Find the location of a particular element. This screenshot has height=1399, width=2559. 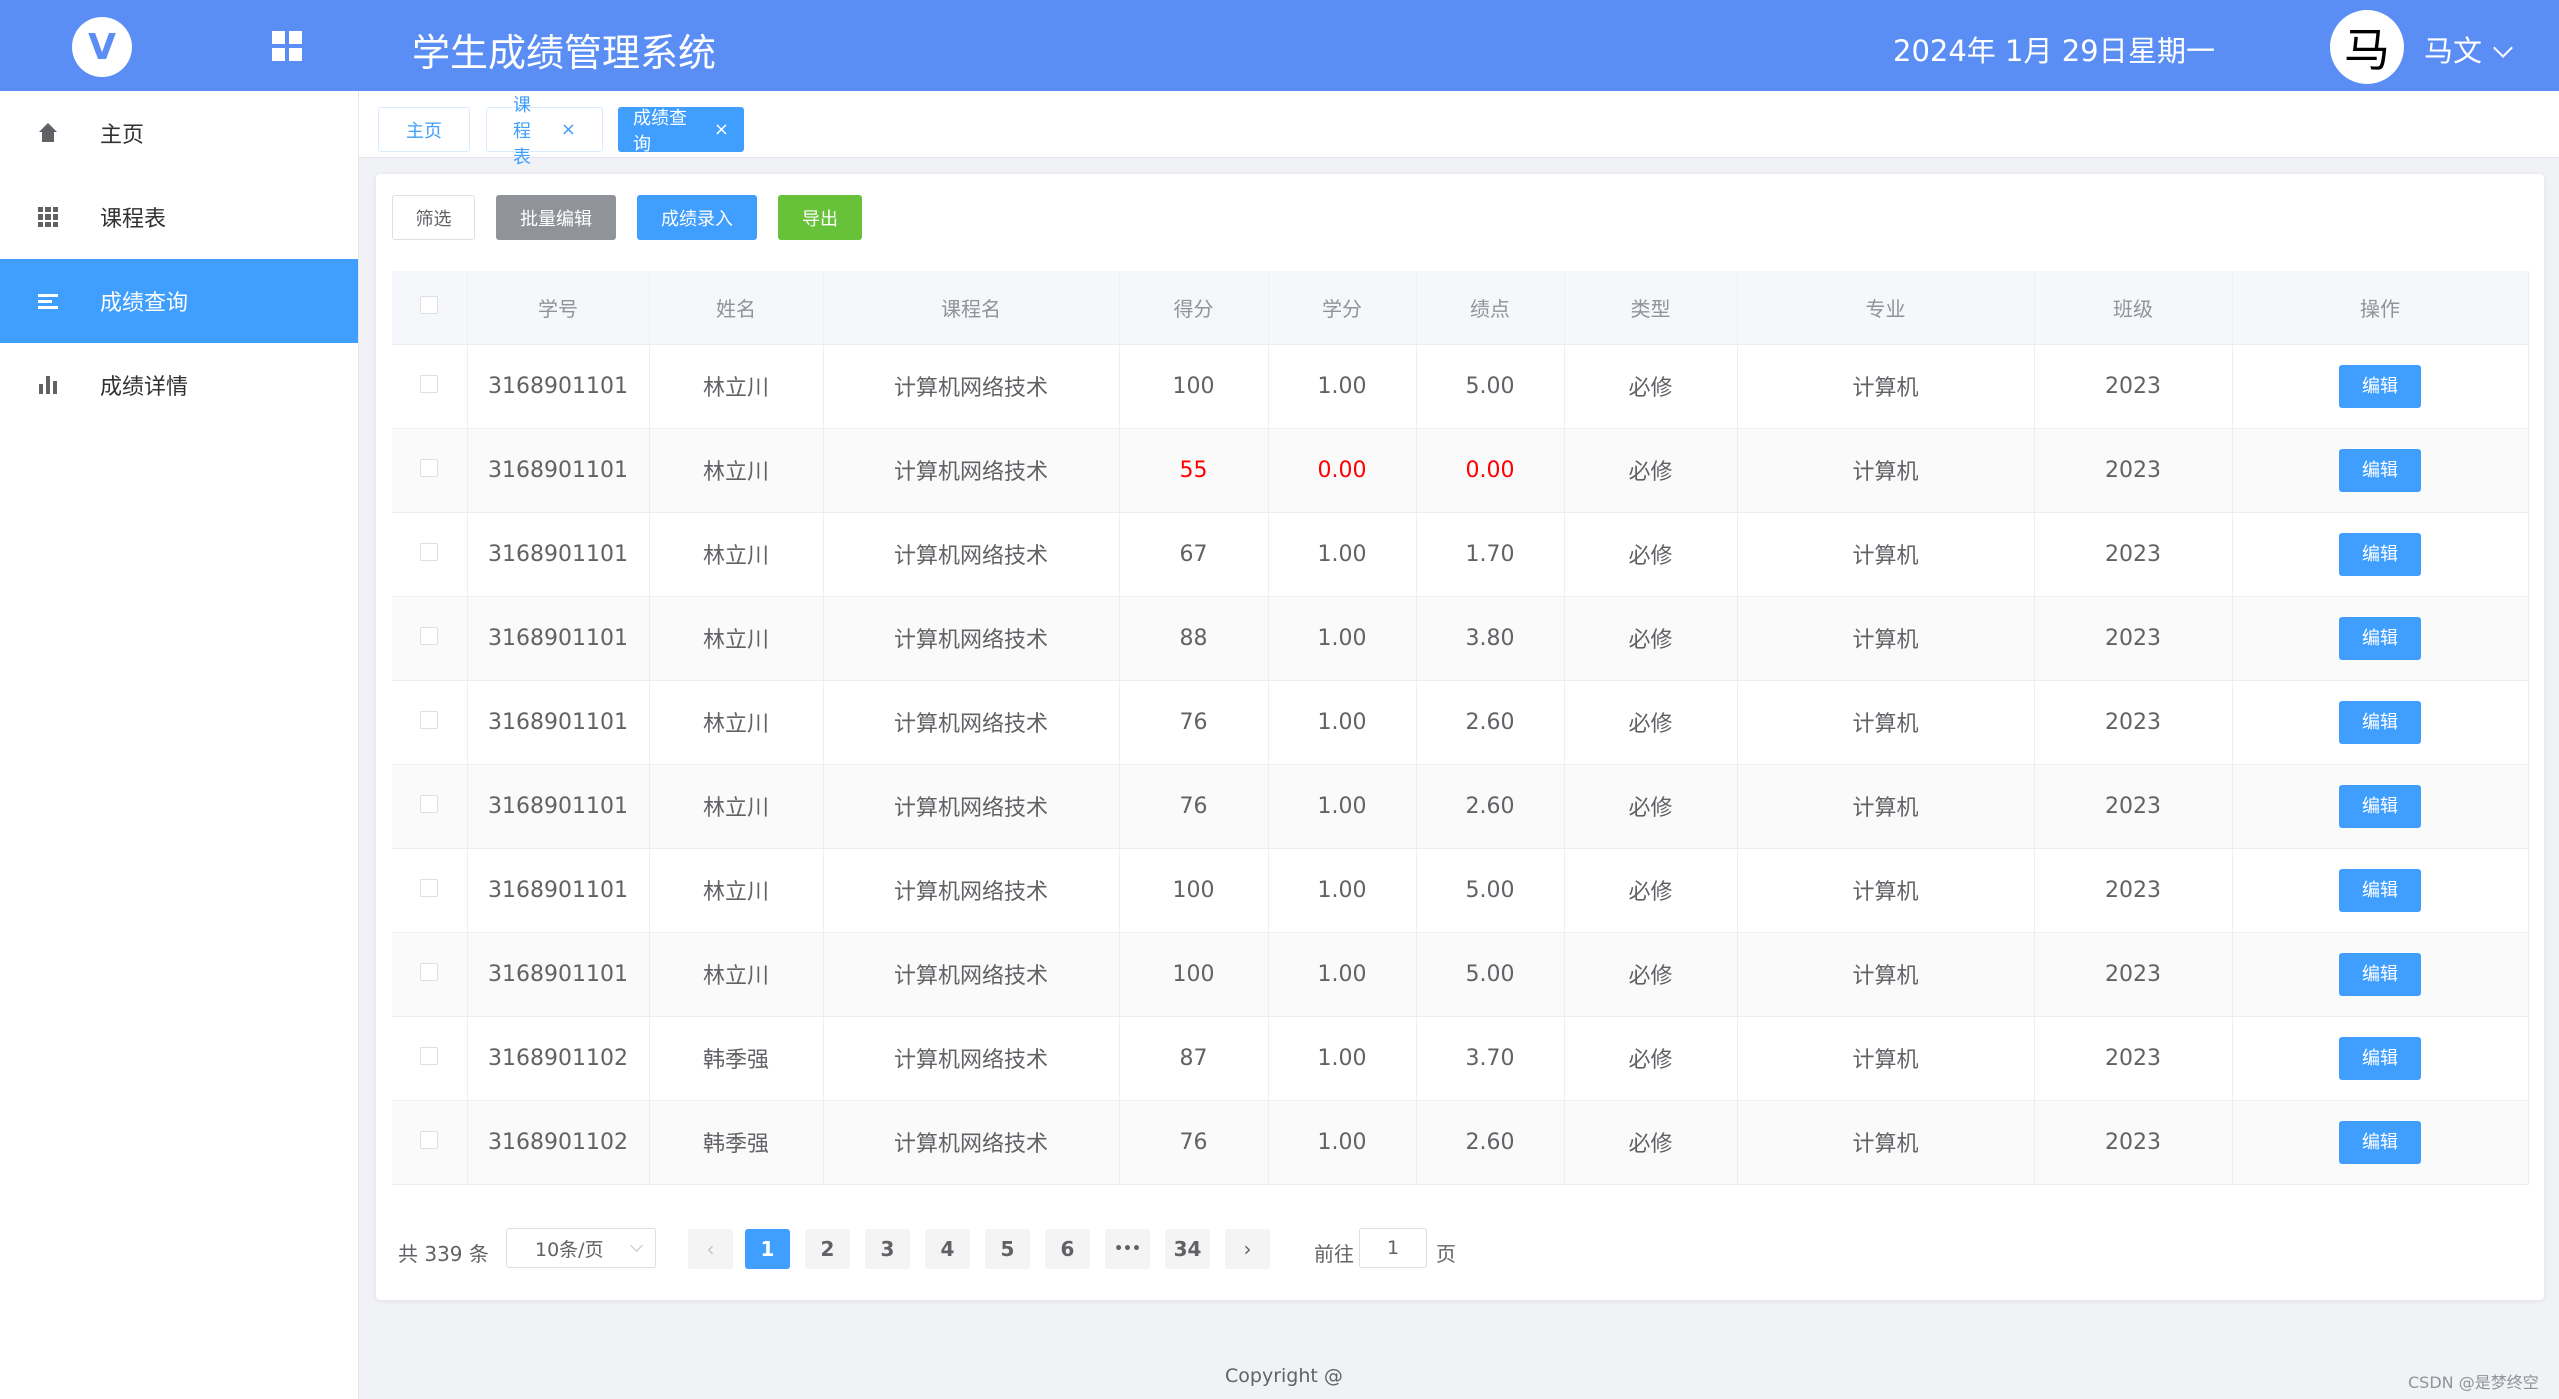

column-header: 得分 is located at coordinates (1194, 308).